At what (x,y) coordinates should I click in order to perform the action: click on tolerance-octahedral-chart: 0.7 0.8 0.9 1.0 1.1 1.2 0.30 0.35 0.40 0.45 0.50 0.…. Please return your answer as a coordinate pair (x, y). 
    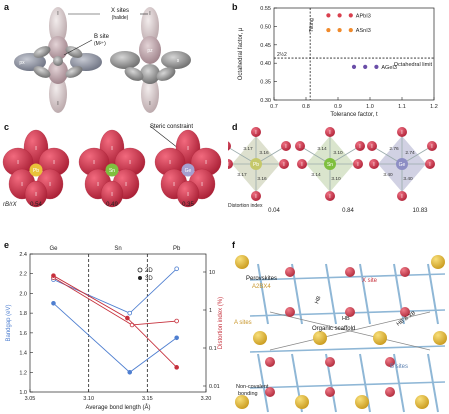
    Looking at the image, I should click on (338, 62).